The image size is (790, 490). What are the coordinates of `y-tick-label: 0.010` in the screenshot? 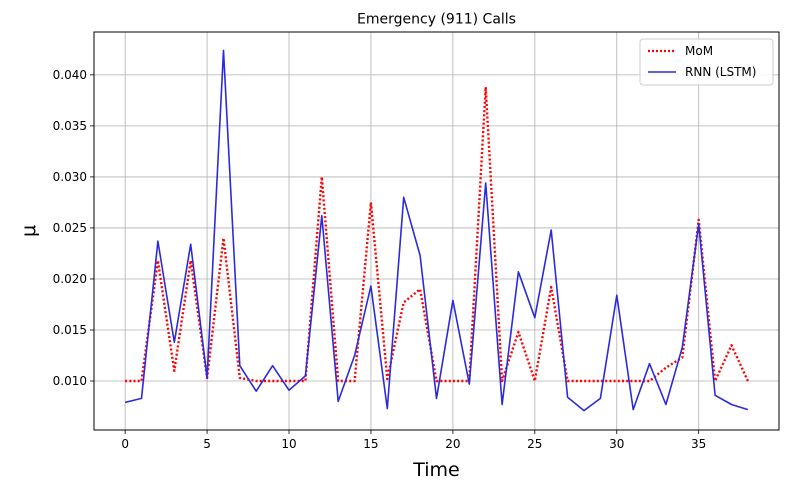 It's located at (70, 381).